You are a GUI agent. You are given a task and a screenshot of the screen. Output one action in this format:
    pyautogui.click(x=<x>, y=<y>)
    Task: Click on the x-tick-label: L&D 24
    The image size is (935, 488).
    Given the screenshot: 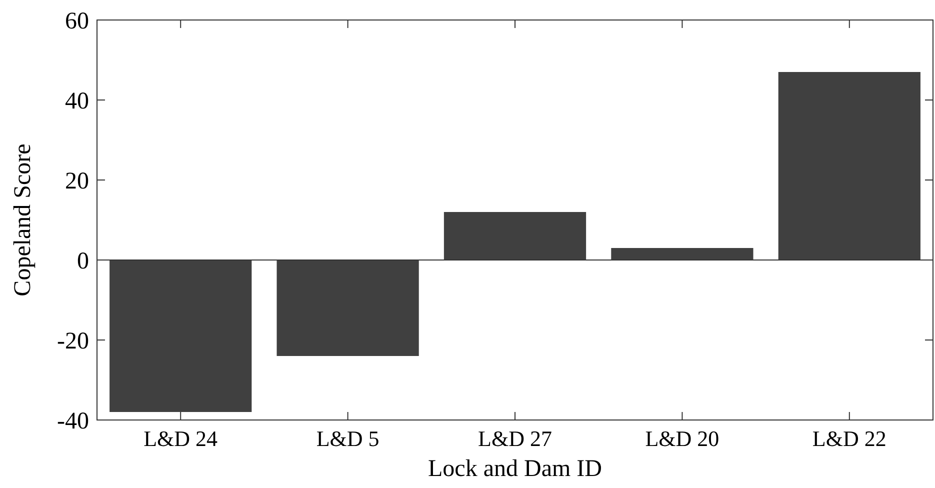 What is the action you would take?
    pyautogui.click(x=181, y=438)
    